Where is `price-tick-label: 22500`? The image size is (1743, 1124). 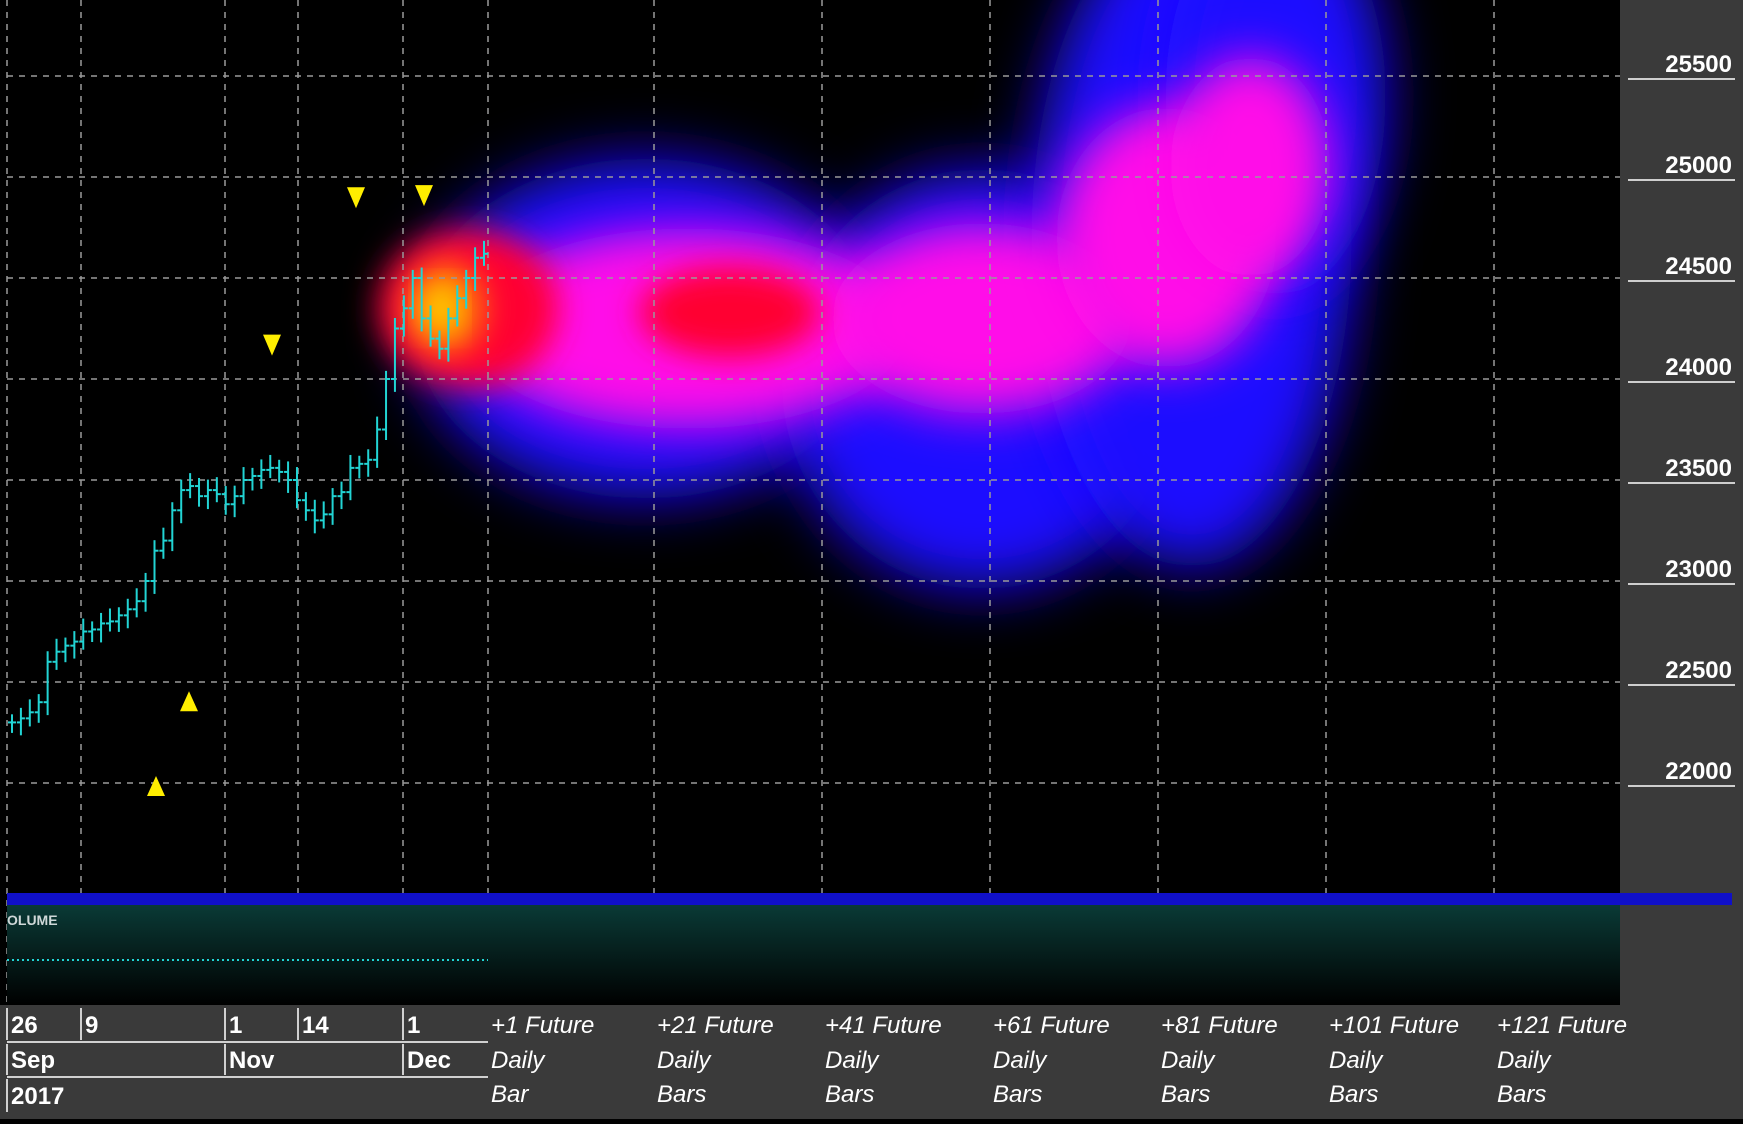 price-tick-label: 22500 is located at coordinates (1698, 670).